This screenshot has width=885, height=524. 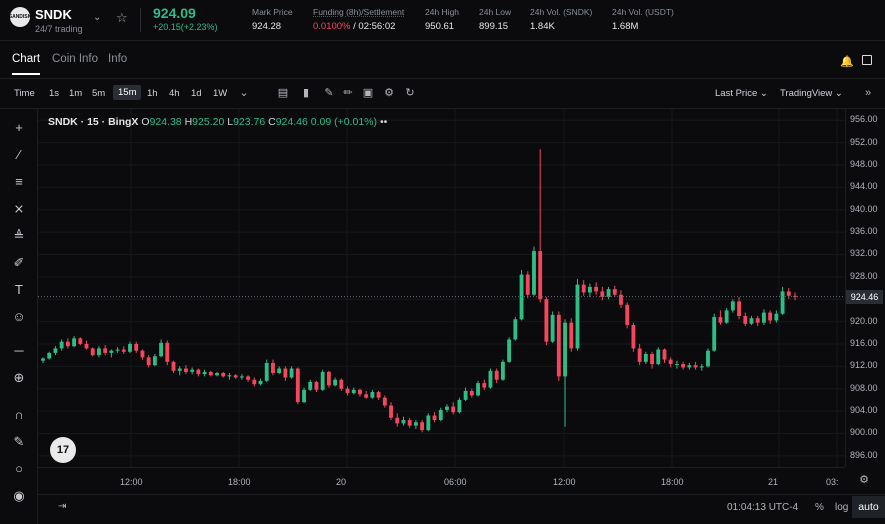 What do you see at coordinates (122, 17) in the screenshot?
I see `star-icon: ☆` at bounding box center [122, 17].